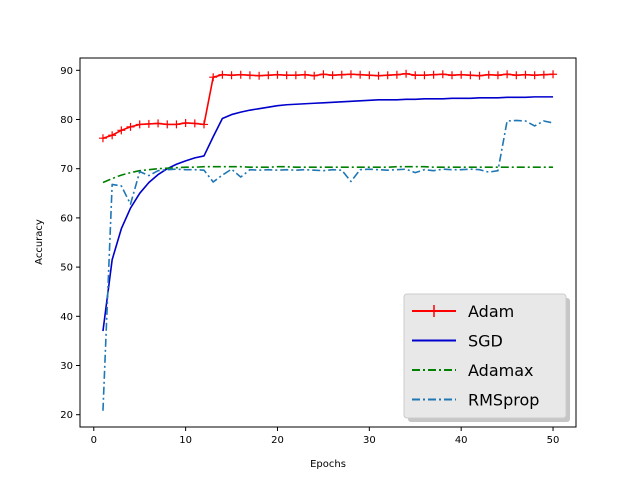 Image resolution: width=640 pixels, height=480 pixels. Describe the element at coordinates (70, 243) in the screenshot. I see `y-axis-ticks: 20 30 40 50 60 70 80 90` at that location.